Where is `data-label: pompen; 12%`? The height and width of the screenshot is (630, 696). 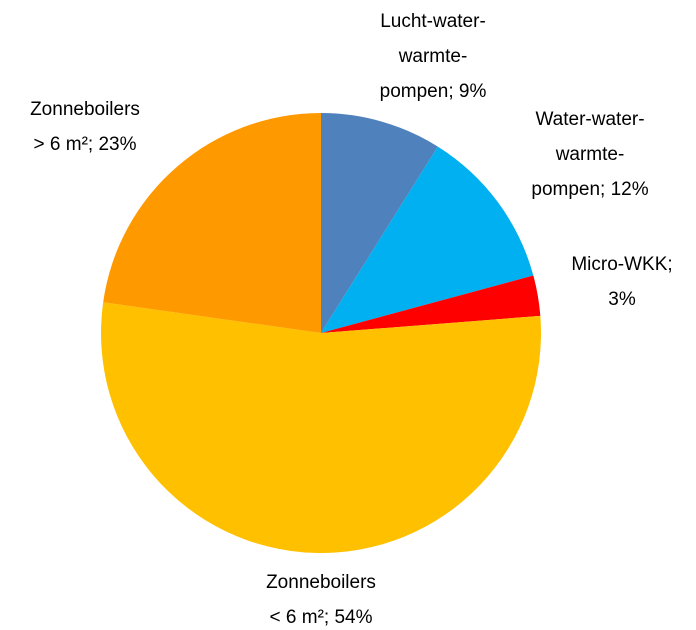
data-label: pompen; 12% is located at coordinates (589, 189).